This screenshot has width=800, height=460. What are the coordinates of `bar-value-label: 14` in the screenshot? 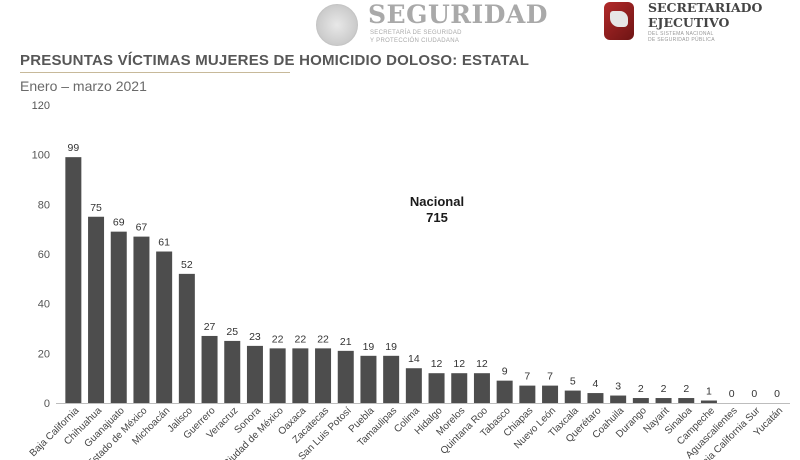 It's located at (414, 359).